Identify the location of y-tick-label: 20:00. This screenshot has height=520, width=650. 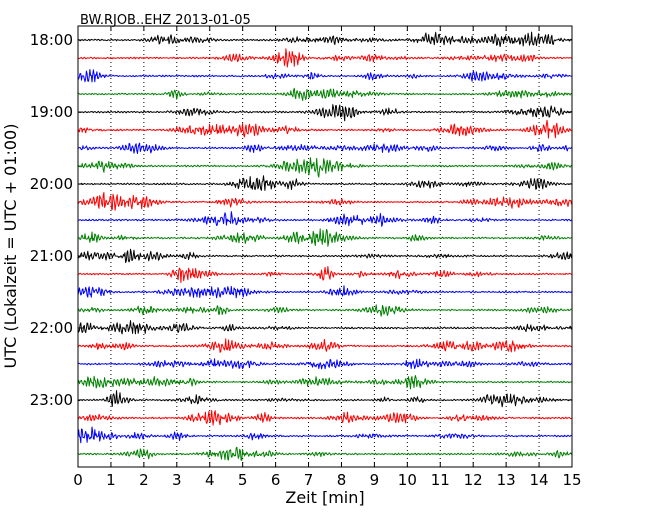
(51, 184).